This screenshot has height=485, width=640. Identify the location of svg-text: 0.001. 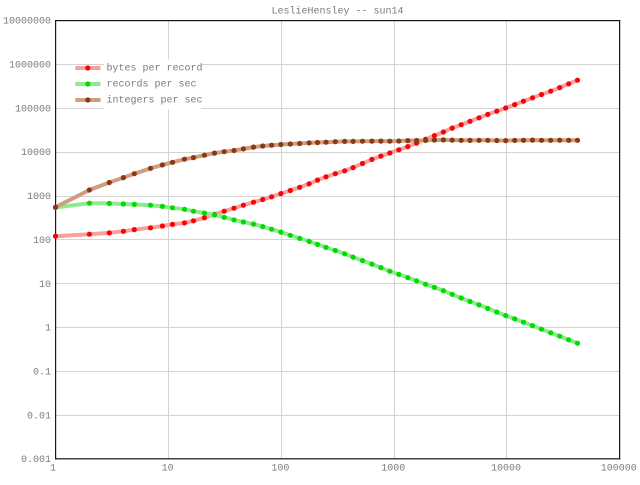
(36, 460).